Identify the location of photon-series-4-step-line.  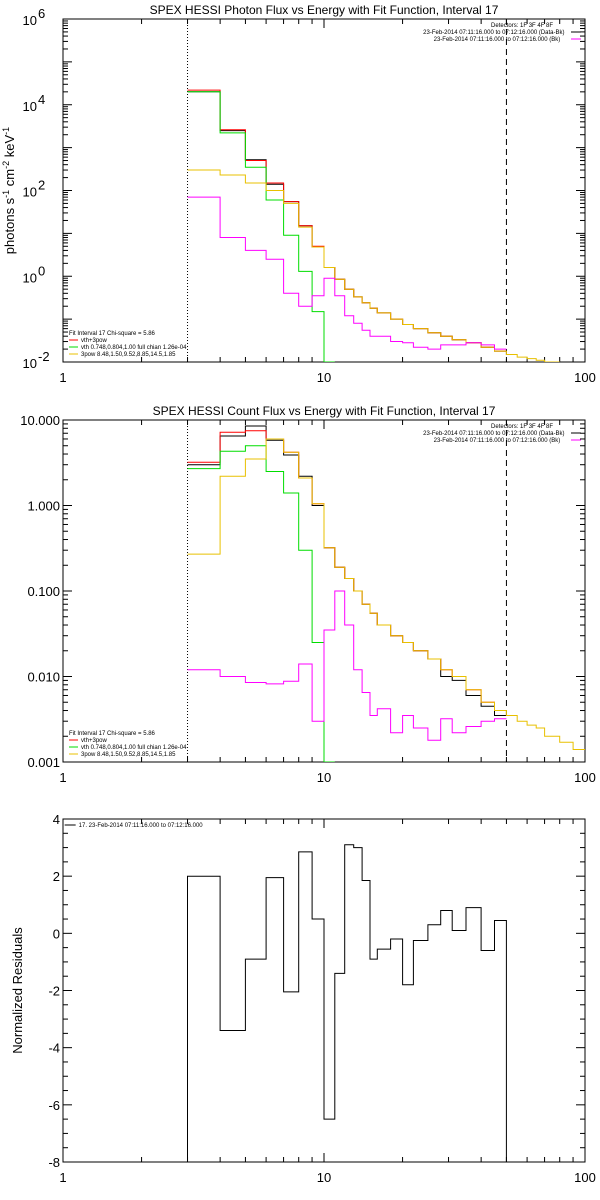
(347, 273).